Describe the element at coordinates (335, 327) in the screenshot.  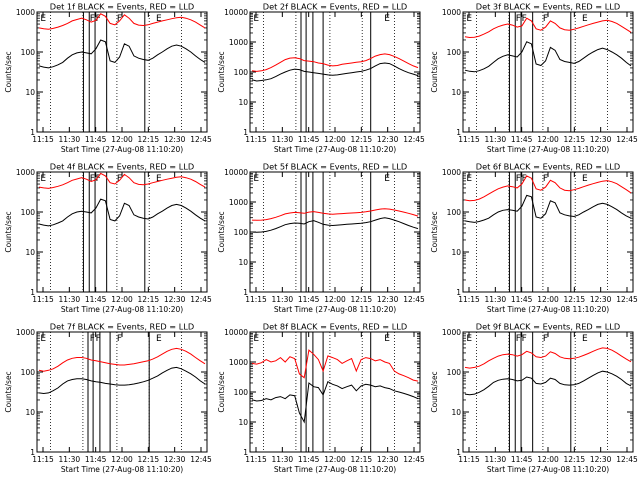
I see `chart-title: Det 8f BLACK = Events, RED = LLD` at that location.